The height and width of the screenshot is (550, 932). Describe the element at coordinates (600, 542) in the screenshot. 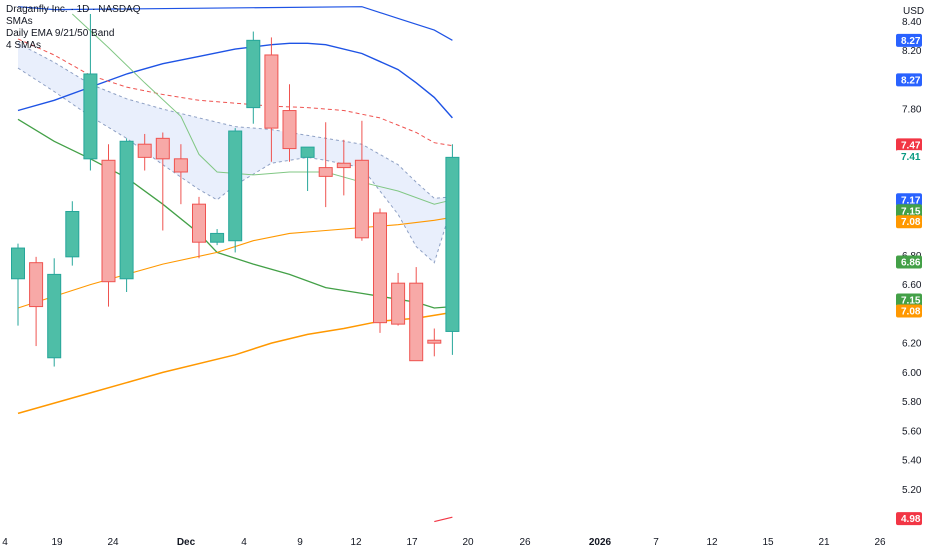

I see `x-tick-label: 2026` at that location.